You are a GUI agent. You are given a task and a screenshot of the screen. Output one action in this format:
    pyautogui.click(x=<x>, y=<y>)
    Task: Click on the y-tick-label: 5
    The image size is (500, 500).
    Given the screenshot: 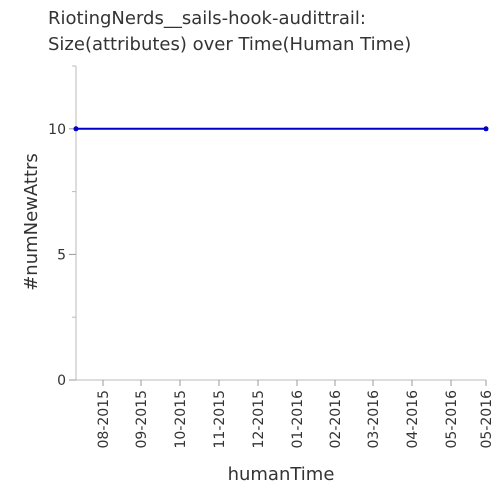 What is the action you would take?
    pyautogui.click(x=61, y=255)
    